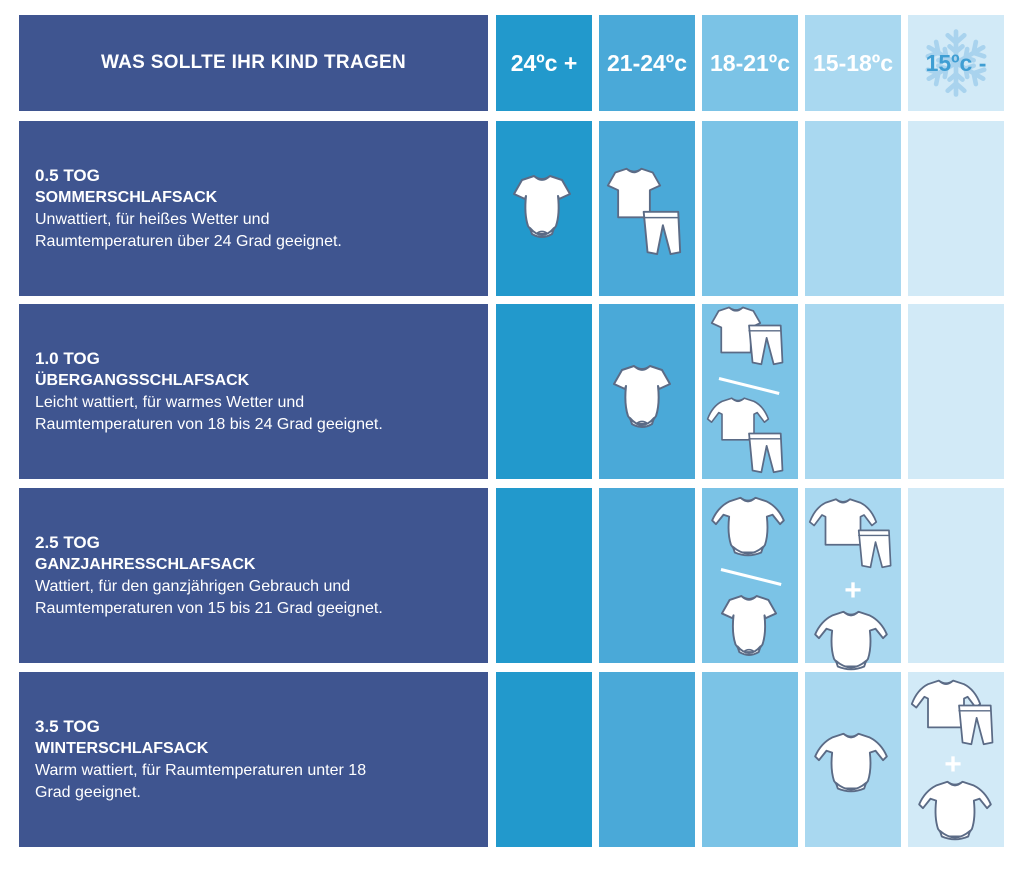  I want to click on row-description-line: Raumtemperaturen über 24 Grad geeignet., so click(188, 241).